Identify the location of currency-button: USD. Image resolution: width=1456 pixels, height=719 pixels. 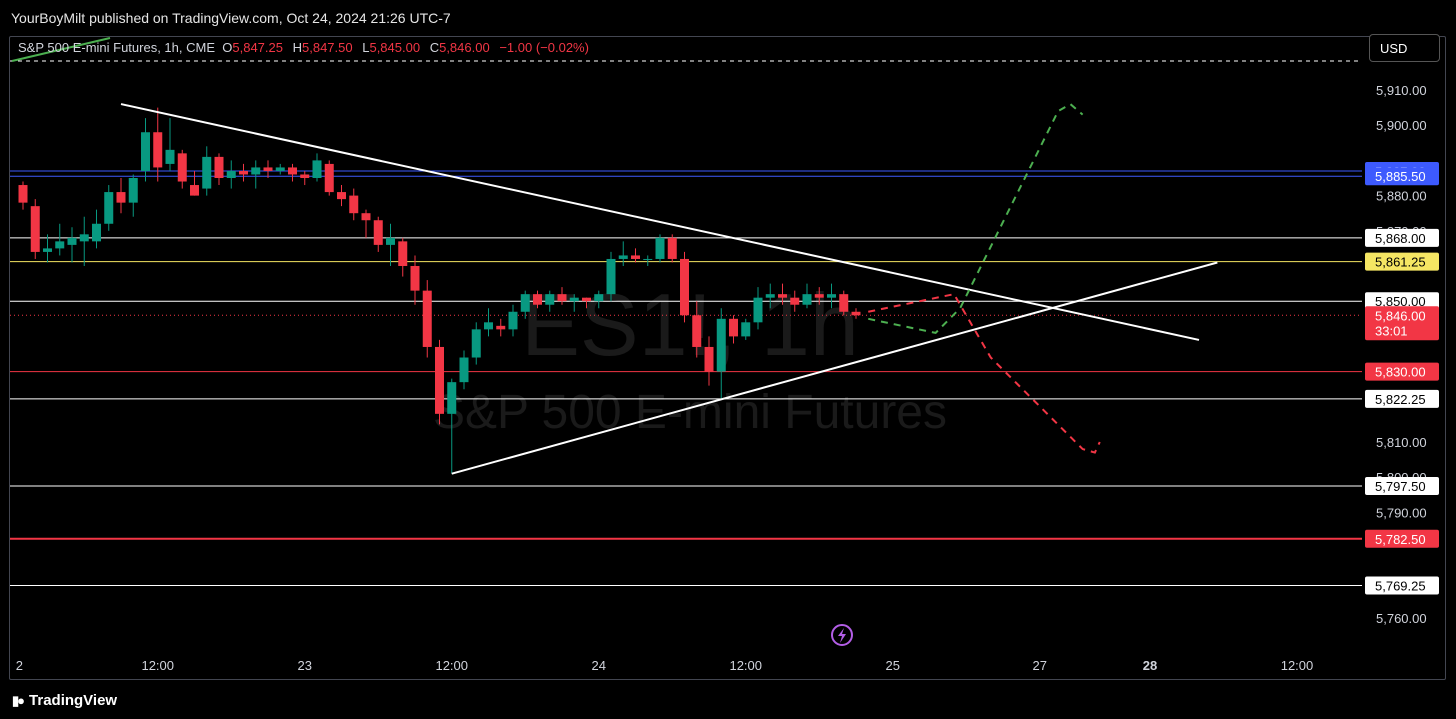
(1404, 48).